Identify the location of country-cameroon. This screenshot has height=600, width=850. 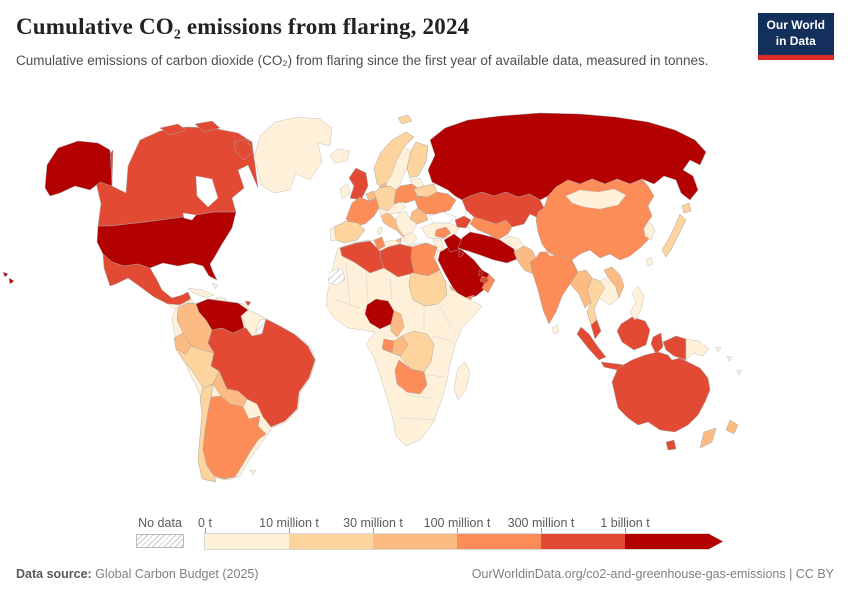
(397, 324).